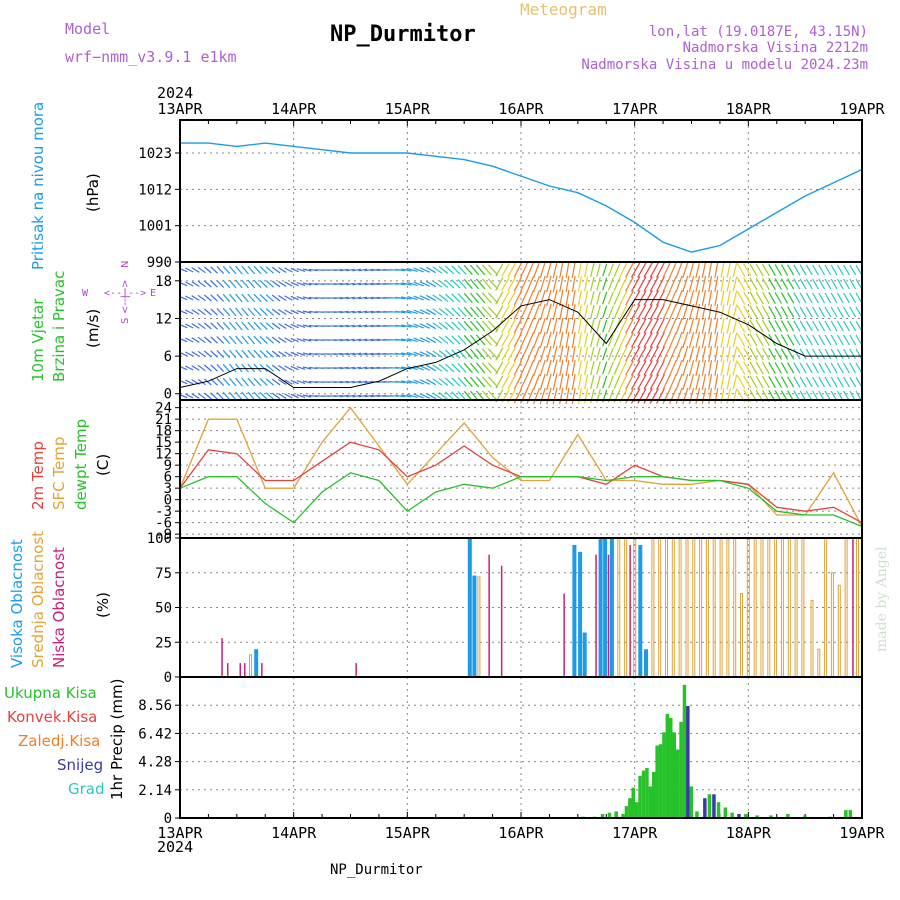  Describe the element at coordinates (521, 469) in the screenshot. I see `panel-frame` at that location.